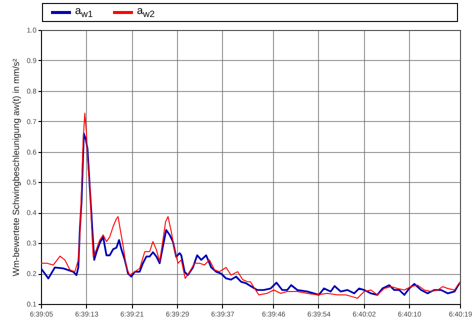 The width and height of the screenshot is (474, 321). What do you see at coordinates (15, 167) in the screenshot?
I see `y-axis-title: Wm-bewertete Schwingbeschleunigung aw(t) in mm/s²` at bounding box center [15, 167].